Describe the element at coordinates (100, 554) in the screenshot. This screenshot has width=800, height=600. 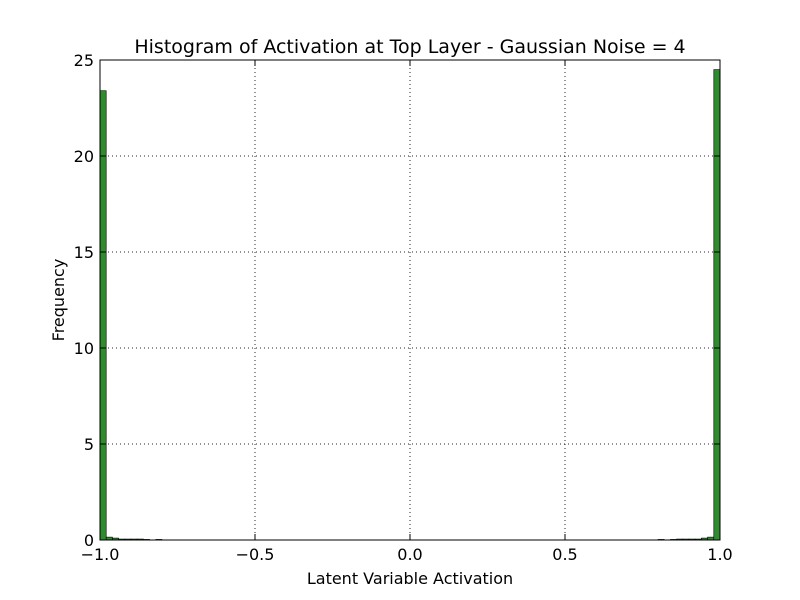
I see `x-tick-label: −1.0` at that location.